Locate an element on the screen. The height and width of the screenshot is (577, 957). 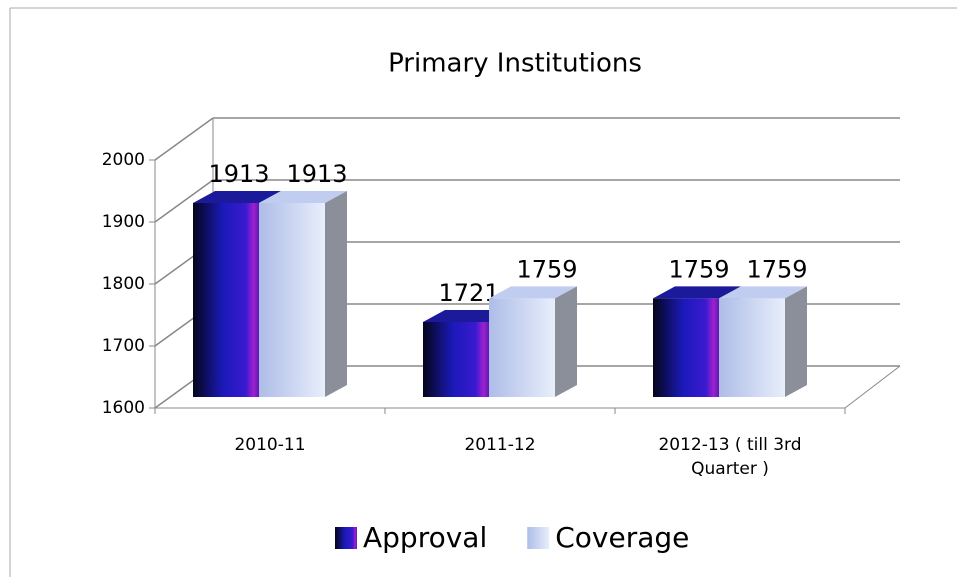
y-tick-label: 2000 is located at coordinates (123, 160).